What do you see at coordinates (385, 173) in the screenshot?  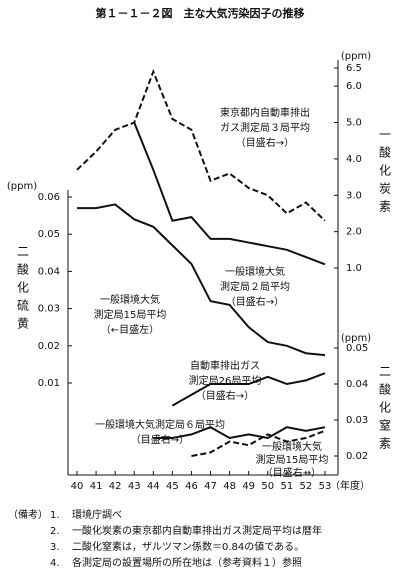 I see `y2-label: 一酸化炭素` at bounding box center [385, 173].